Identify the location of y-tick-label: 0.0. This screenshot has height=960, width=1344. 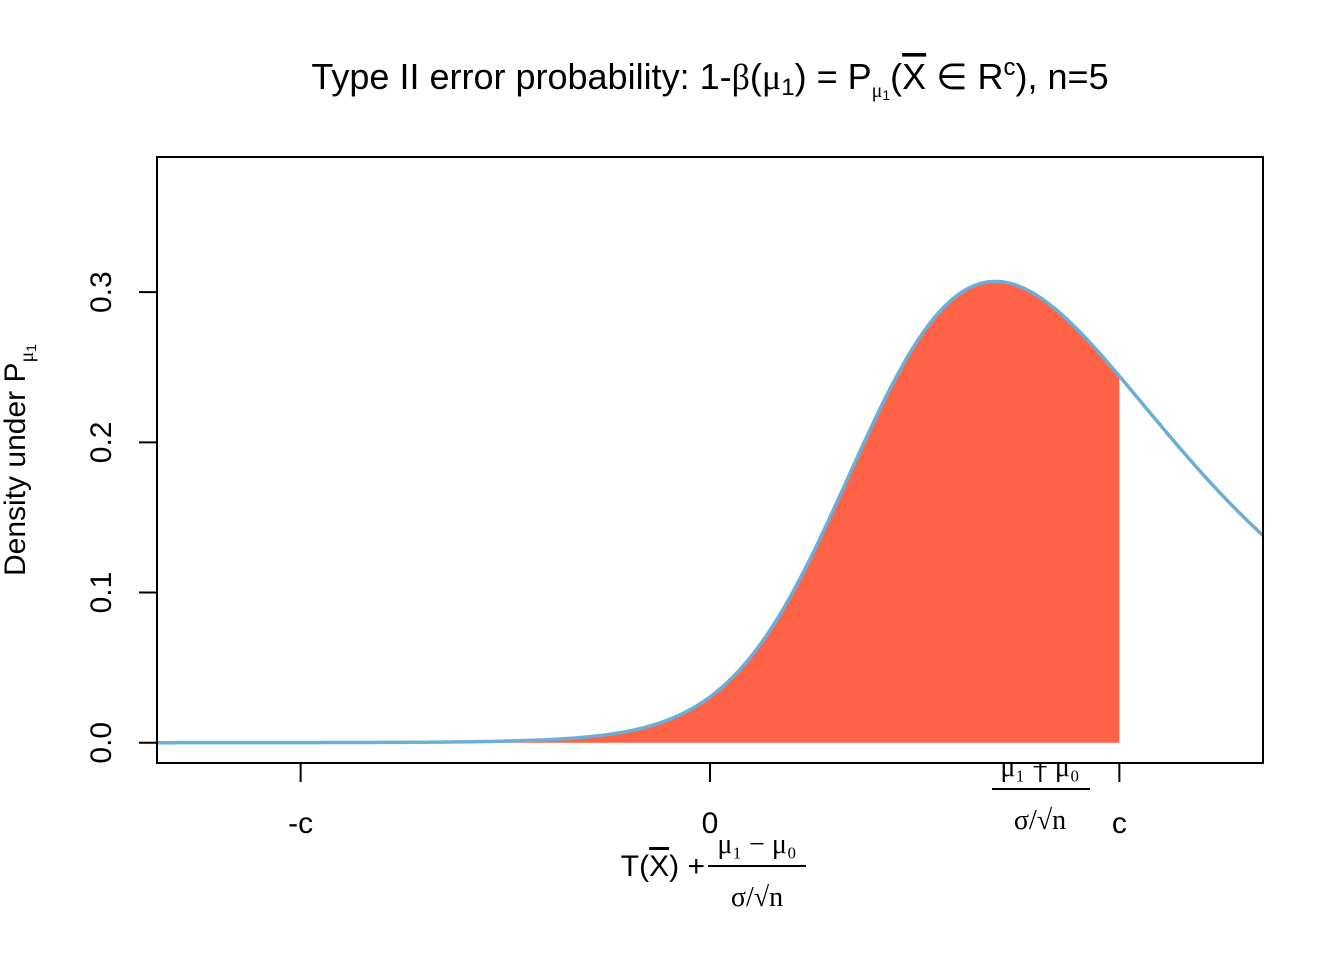
(101, 743).